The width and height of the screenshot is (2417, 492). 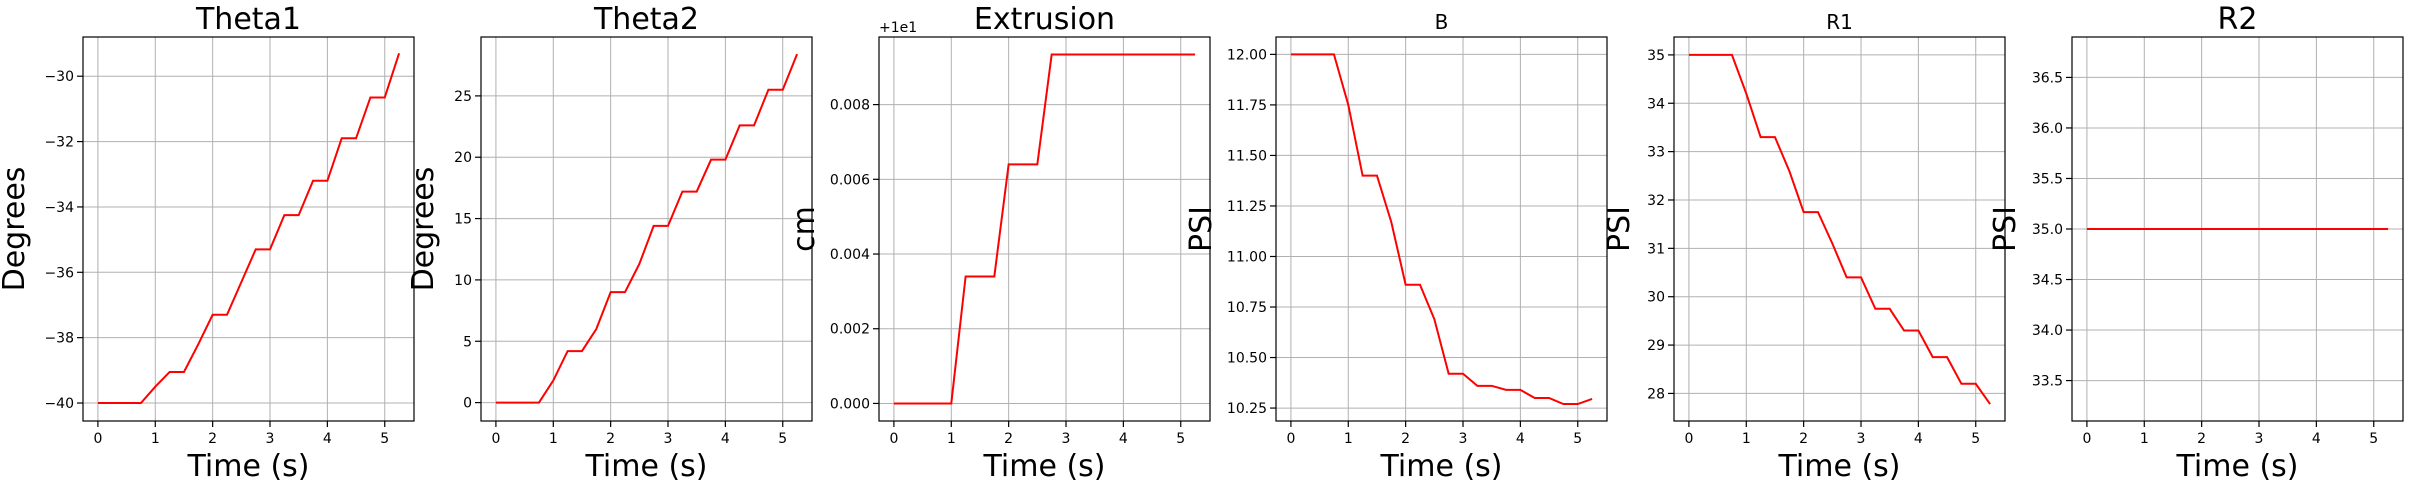 What do you see at coordinates (850, 180) in the screenshot?
I see `y-tick-label: 0.006` at bounding box center [850, 180].